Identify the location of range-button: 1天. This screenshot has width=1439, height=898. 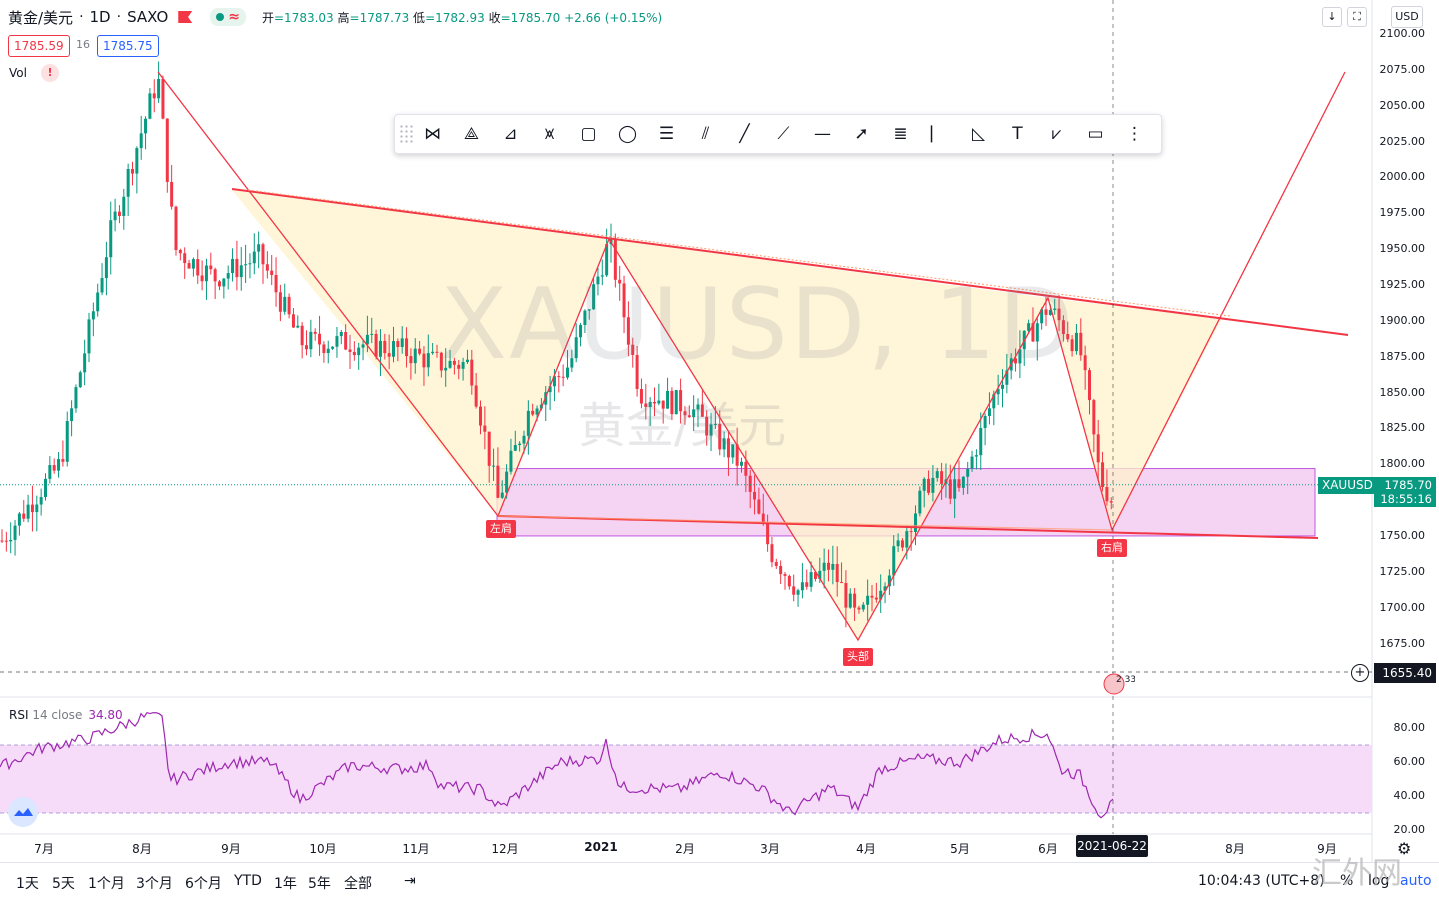
(27, 884).